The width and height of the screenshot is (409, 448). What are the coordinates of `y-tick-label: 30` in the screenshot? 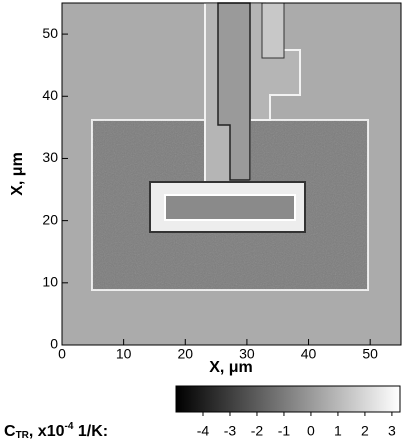 It's located at (50, 157).